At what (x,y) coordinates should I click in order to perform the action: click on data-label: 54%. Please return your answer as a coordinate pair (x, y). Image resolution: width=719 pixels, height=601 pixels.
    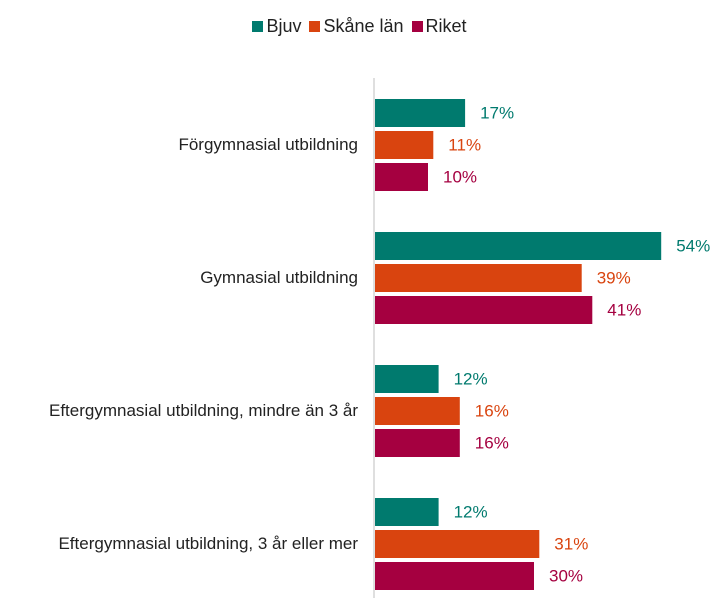
    Looking at the image, I should click on (693, 245).